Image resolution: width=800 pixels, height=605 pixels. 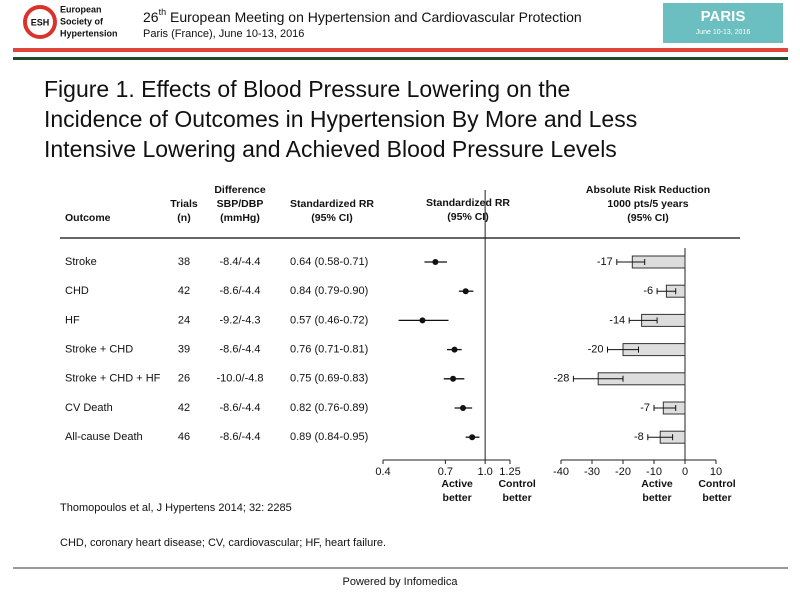 I want to click on outcome: Stroke + CHD + HF, so click(x=113, y=379).